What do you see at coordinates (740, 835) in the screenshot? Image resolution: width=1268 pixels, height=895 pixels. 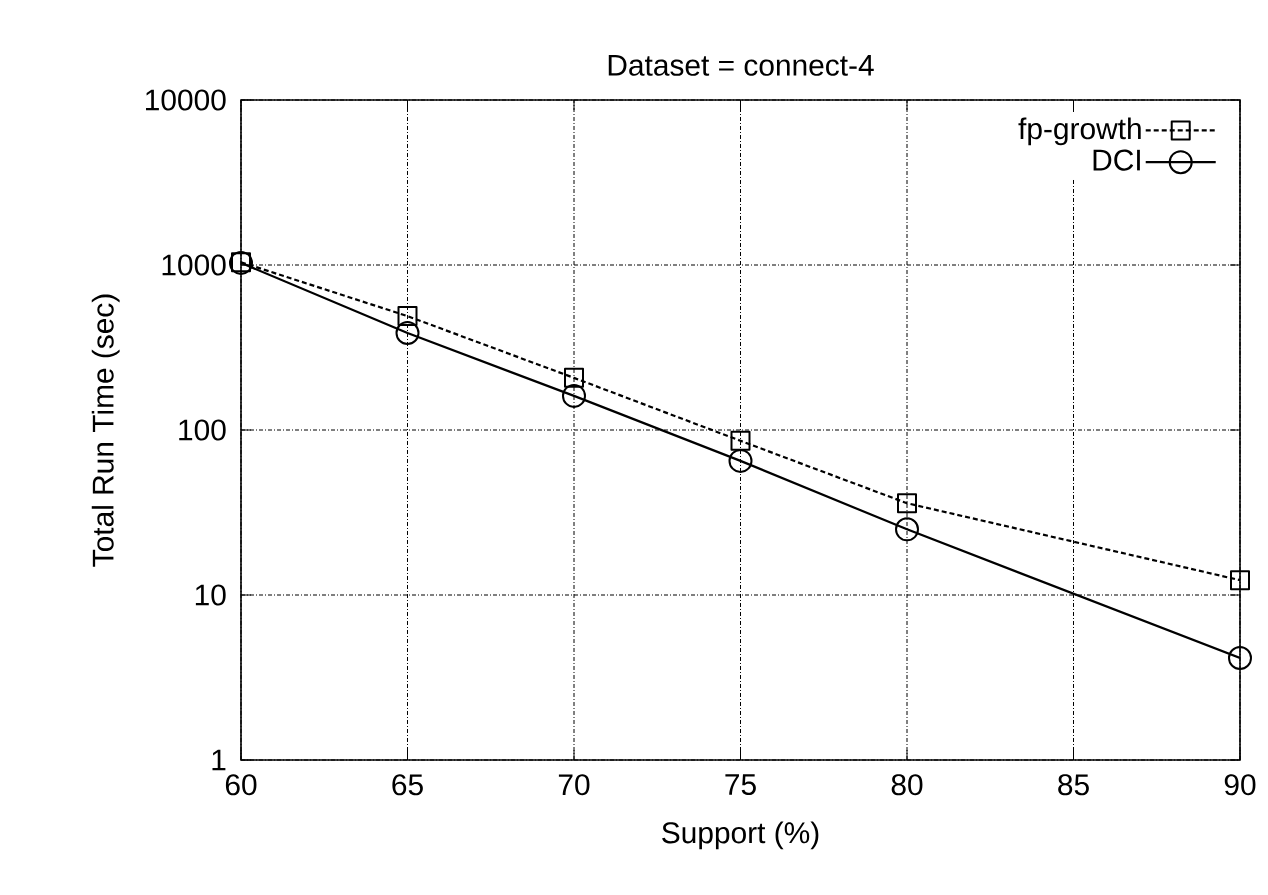 I see `x-axis-title: Support (%)` at bounding box center [740, 835].